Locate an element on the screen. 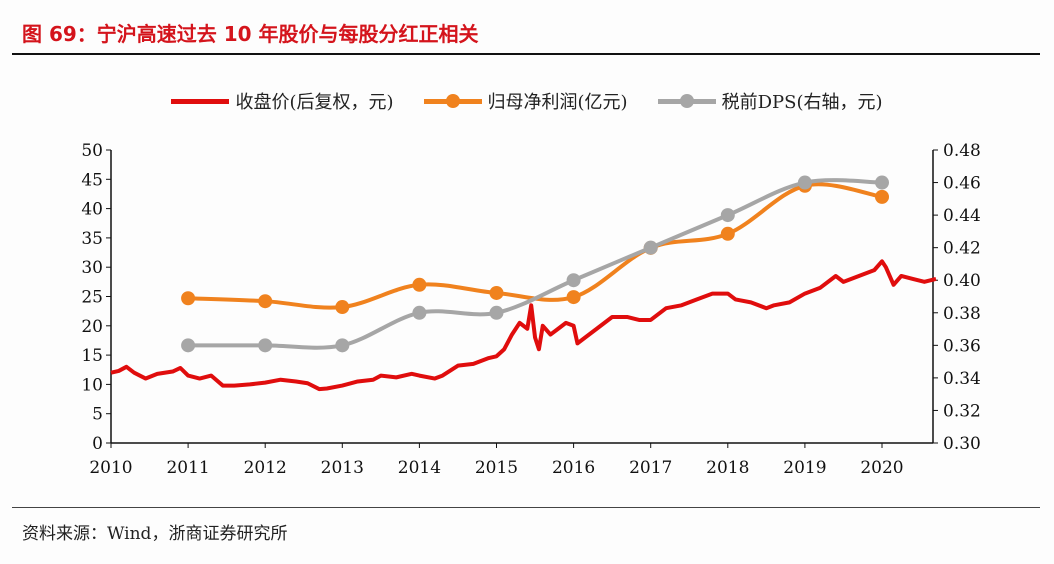 The image size is (1054, 564). legend-label-dps: 税前DPS(右轴，元) is located at coordinates (802, 102).